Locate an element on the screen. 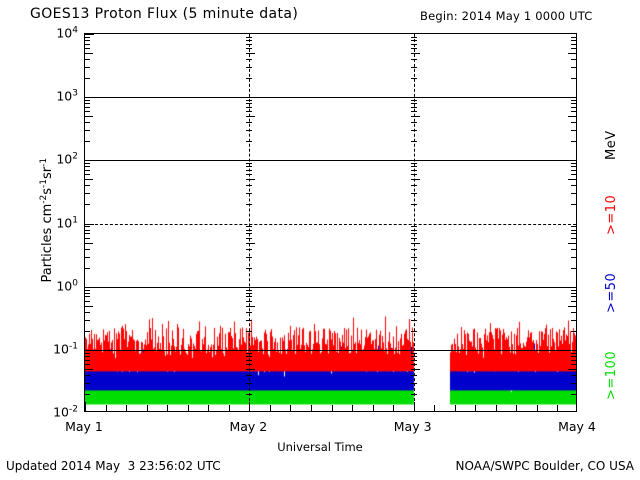  gridline-1e3 is located at coordinates (330, 98).